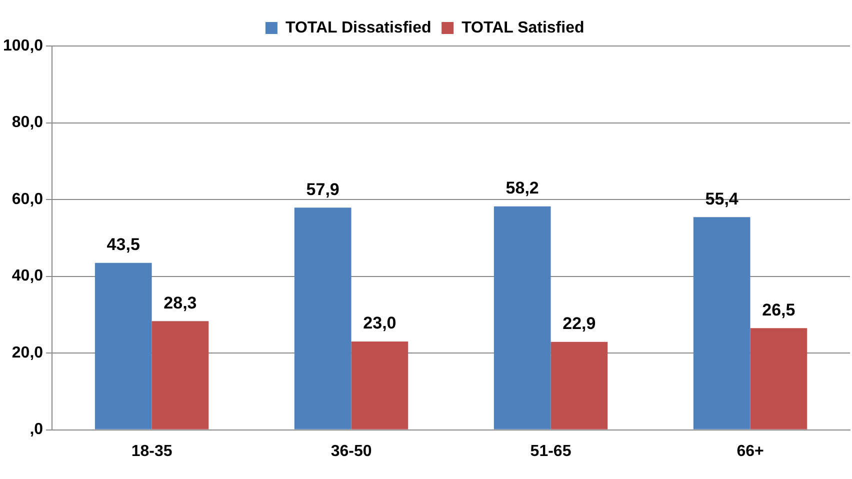  I want to click on y-tick-label: 40,0, so click(28, 276).